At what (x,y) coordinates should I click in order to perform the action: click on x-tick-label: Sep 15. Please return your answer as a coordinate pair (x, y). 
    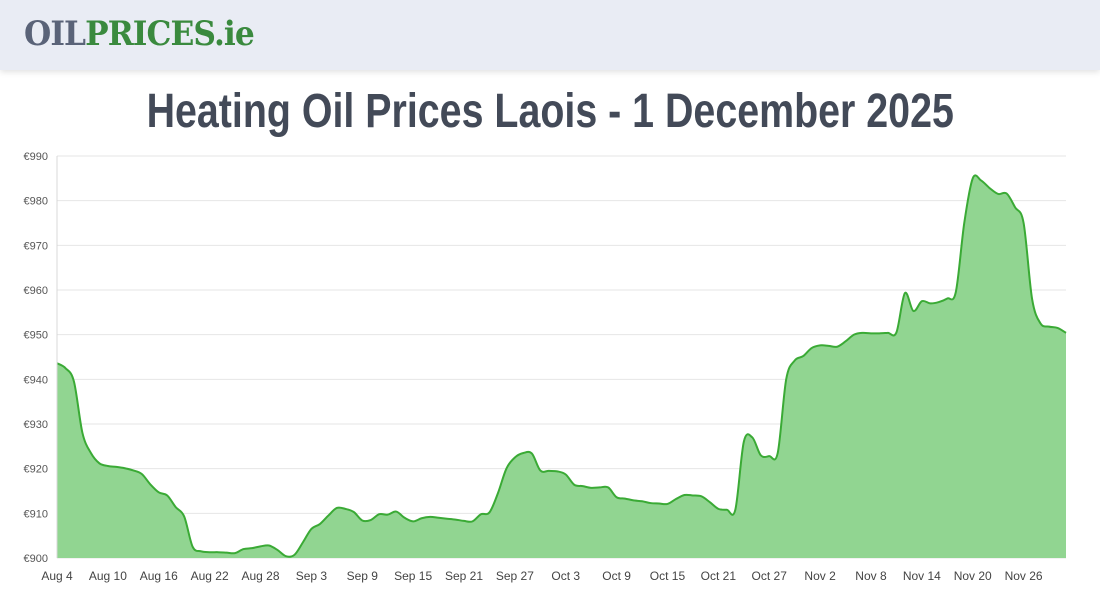
    Looking at the image, I should click on (413, 576).